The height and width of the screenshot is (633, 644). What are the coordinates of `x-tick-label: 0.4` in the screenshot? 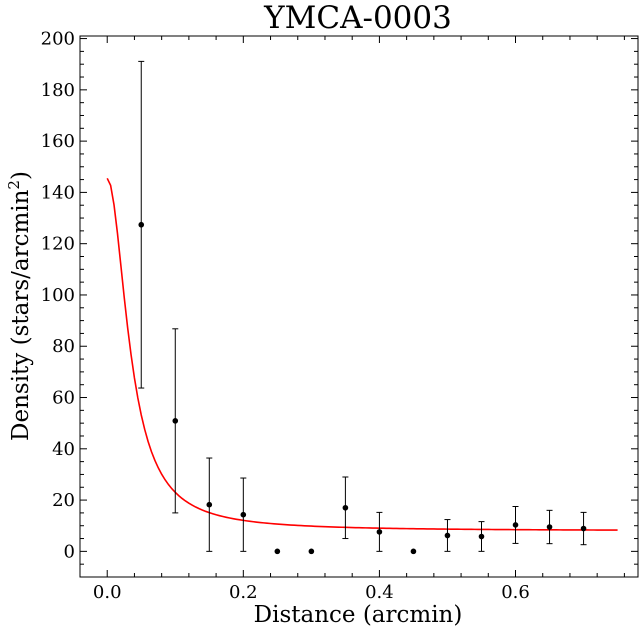 It's located at (379, 592).